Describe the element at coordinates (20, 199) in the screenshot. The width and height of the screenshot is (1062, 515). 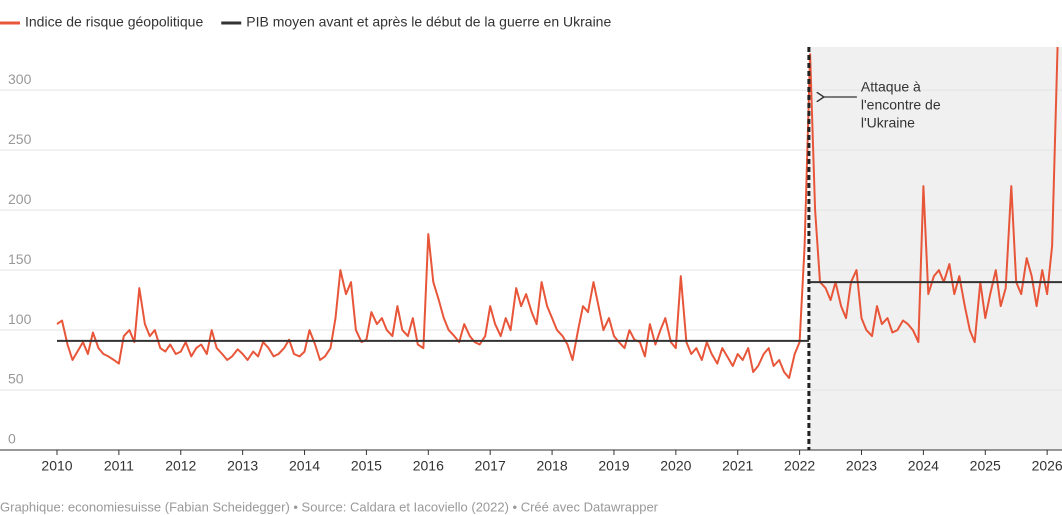
I see `y-tick-label: 200` at that location.